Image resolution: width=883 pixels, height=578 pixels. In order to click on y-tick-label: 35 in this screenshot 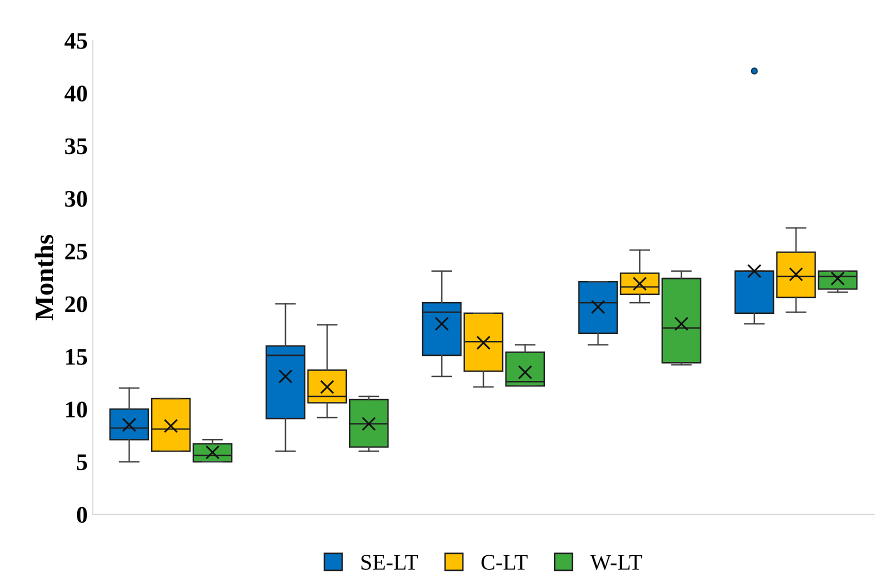, I will do `click(76, 146)`.